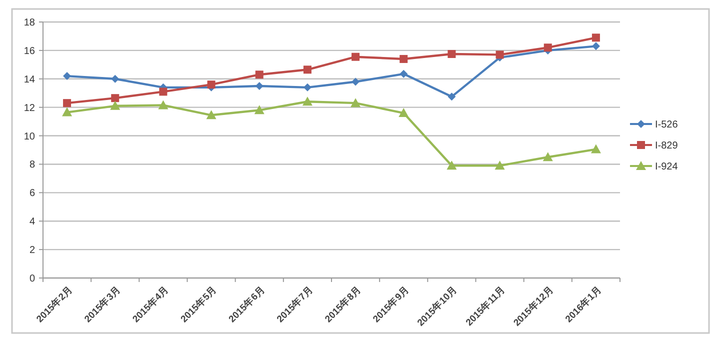 This screenshot has width=721, height=344. I want to click on legend-label: I-829, so click(666, 146).